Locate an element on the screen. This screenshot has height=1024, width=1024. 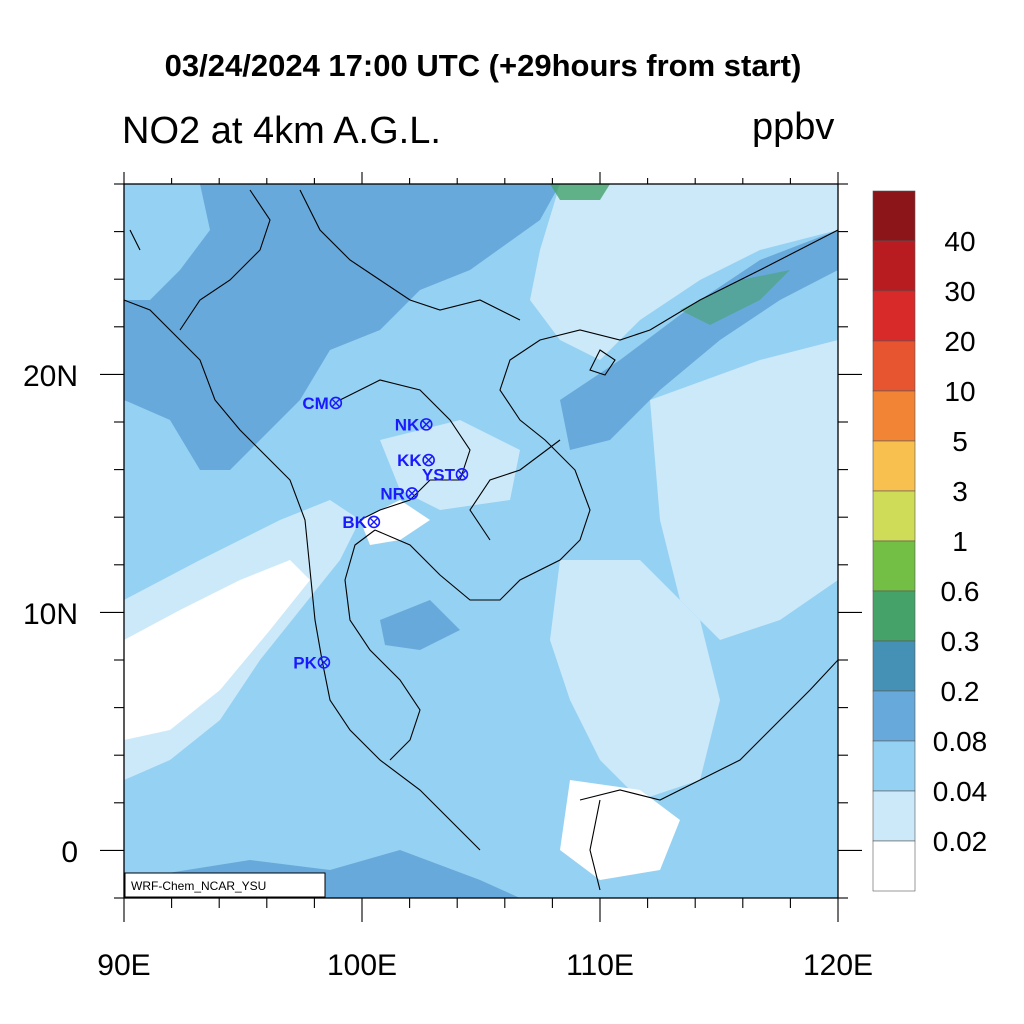
color-bar: 40 30 20 10 5 3 1 0.6 0.3 0.2 0.08 0.04 0.02 is located at coordinates (930, 541).